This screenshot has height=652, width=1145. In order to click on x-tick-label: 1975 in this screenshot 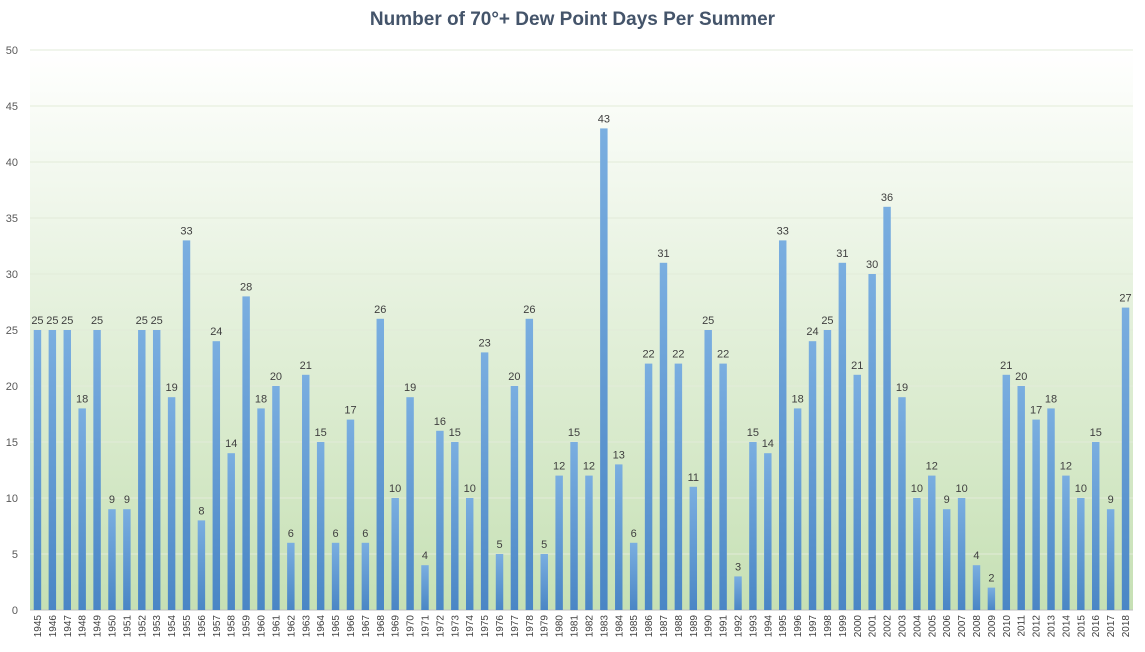, I will do `click(485, 626)`.